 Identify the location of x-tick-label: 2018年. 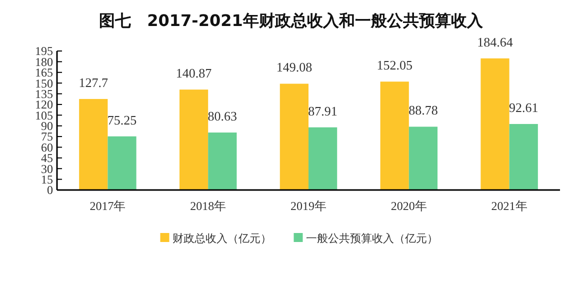
(208, 206).